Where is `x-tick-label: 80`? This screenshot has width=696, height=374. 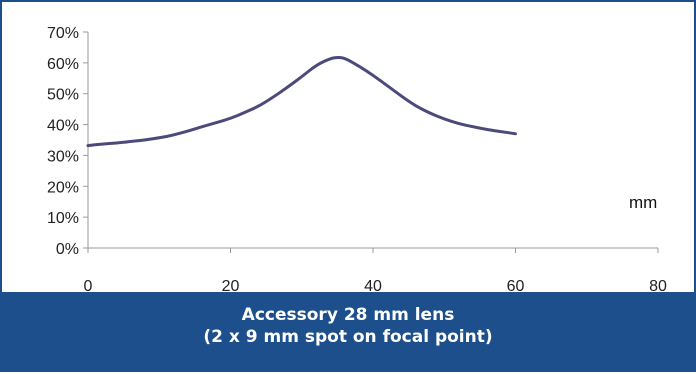
x-tick-label: 80 is located at coordinates (658, 285).